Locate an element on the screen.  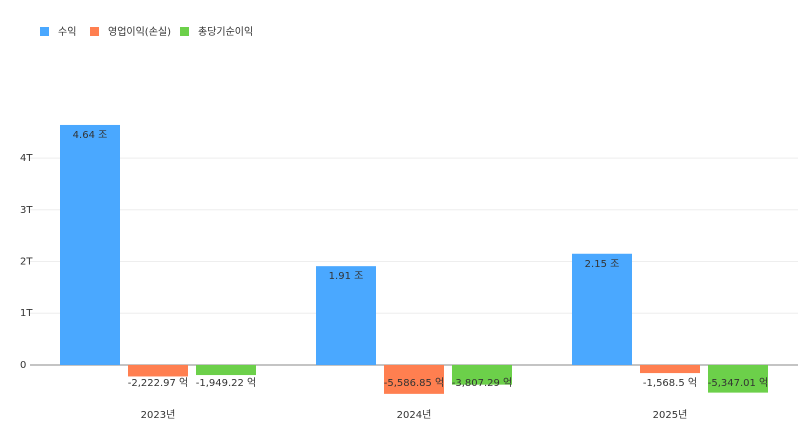
value-label: -3,807.29 억 is located at coordinates (482, 383).